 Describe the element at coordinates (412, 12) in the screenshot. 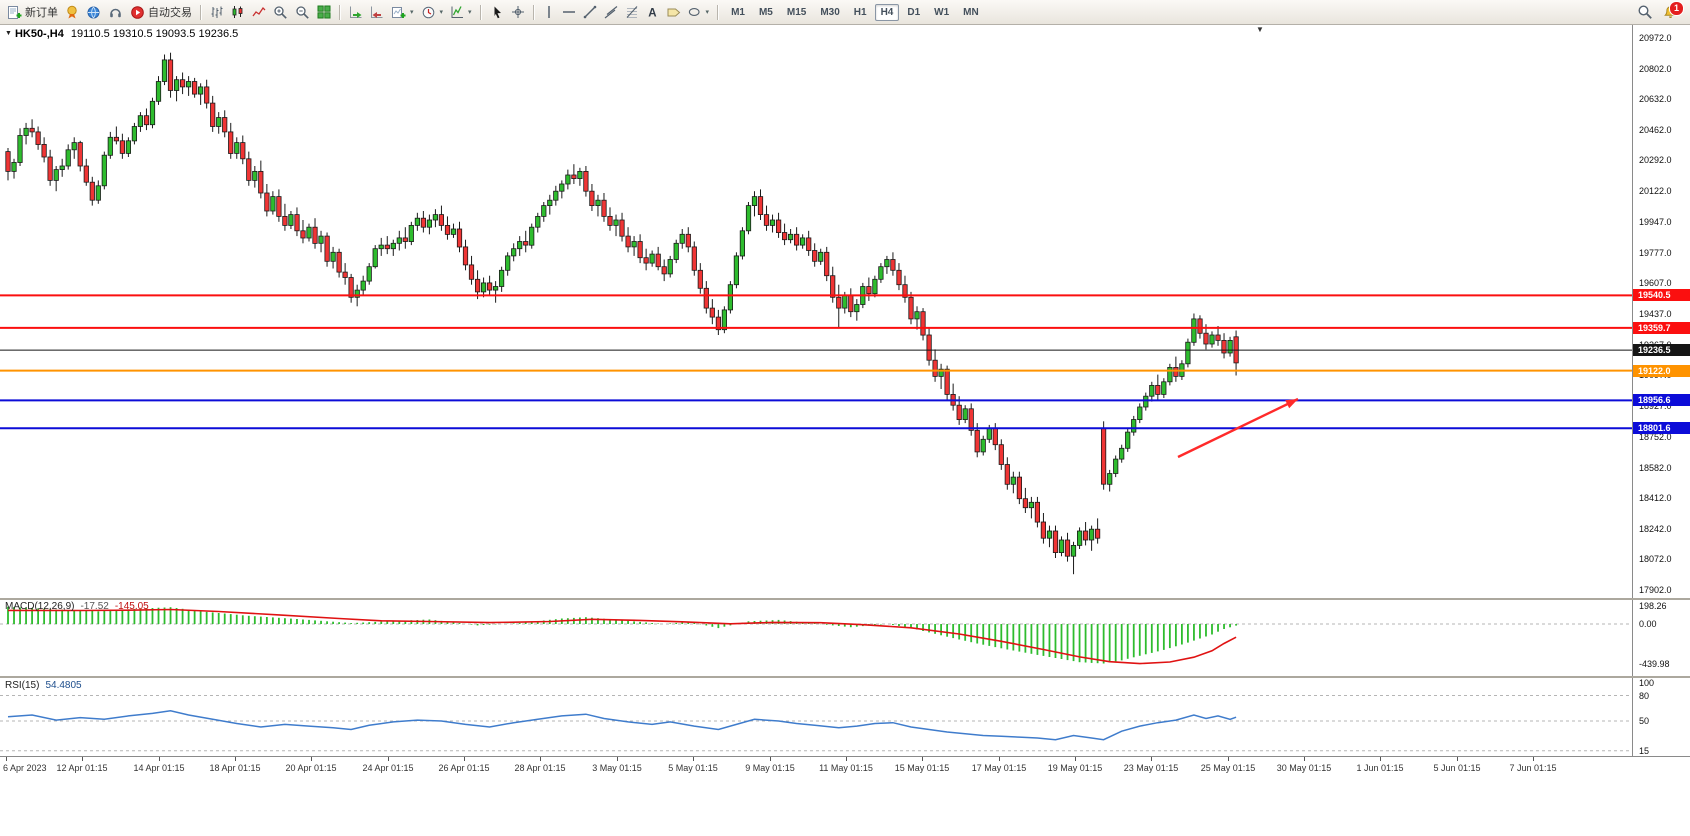

I see `chevron-down-icon: ▾` at that location.